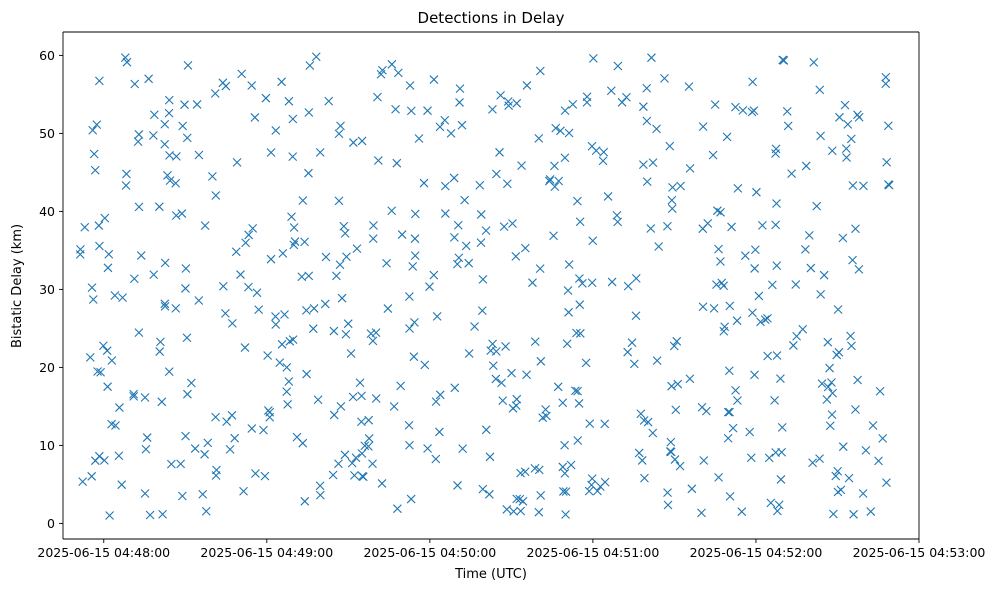 The height and width of the screenshot is (594, 989). What do you see at coordinates (266, 552) in the screenshot?
I see `x-tick-label: 2025-06-15 04:49:00` at bounding box center [266, 552].